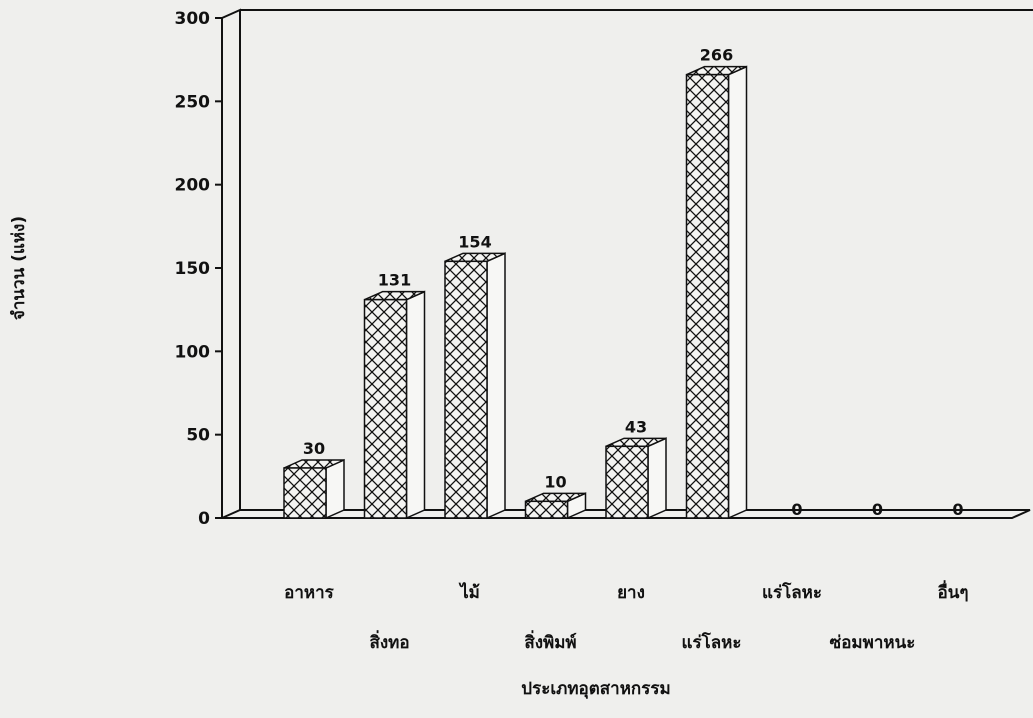 The width and height of the screenshot is (1033, 718). What do you see at coordinates (474, 241) in the screenshot?
I see `data-label: 154` at bounding box center [474, 241].